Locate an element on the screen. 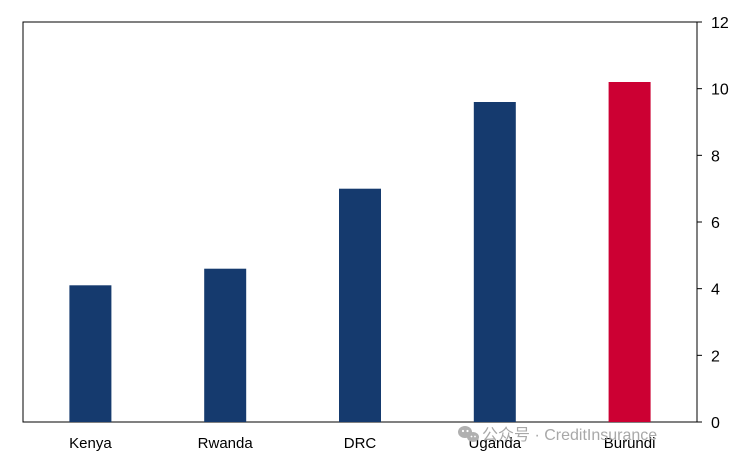  y-axis: 0 2 4 6 8 10 12 is located at coordinates (713, 223).